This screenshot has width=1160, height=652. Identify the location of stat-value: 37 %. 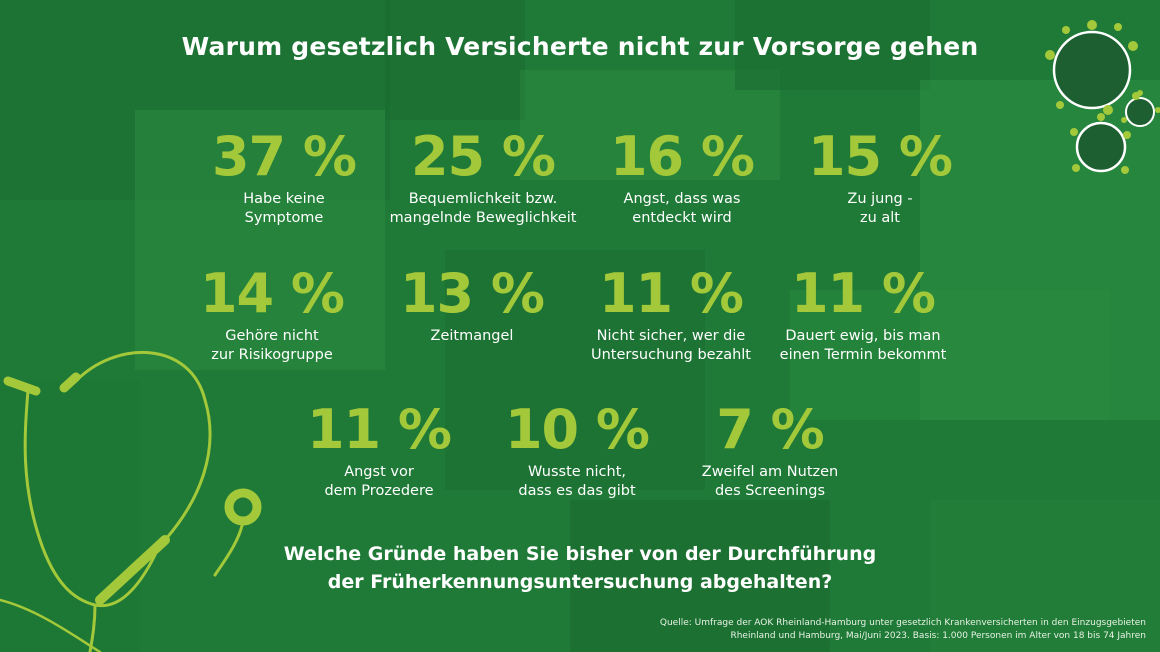
(284, 156).